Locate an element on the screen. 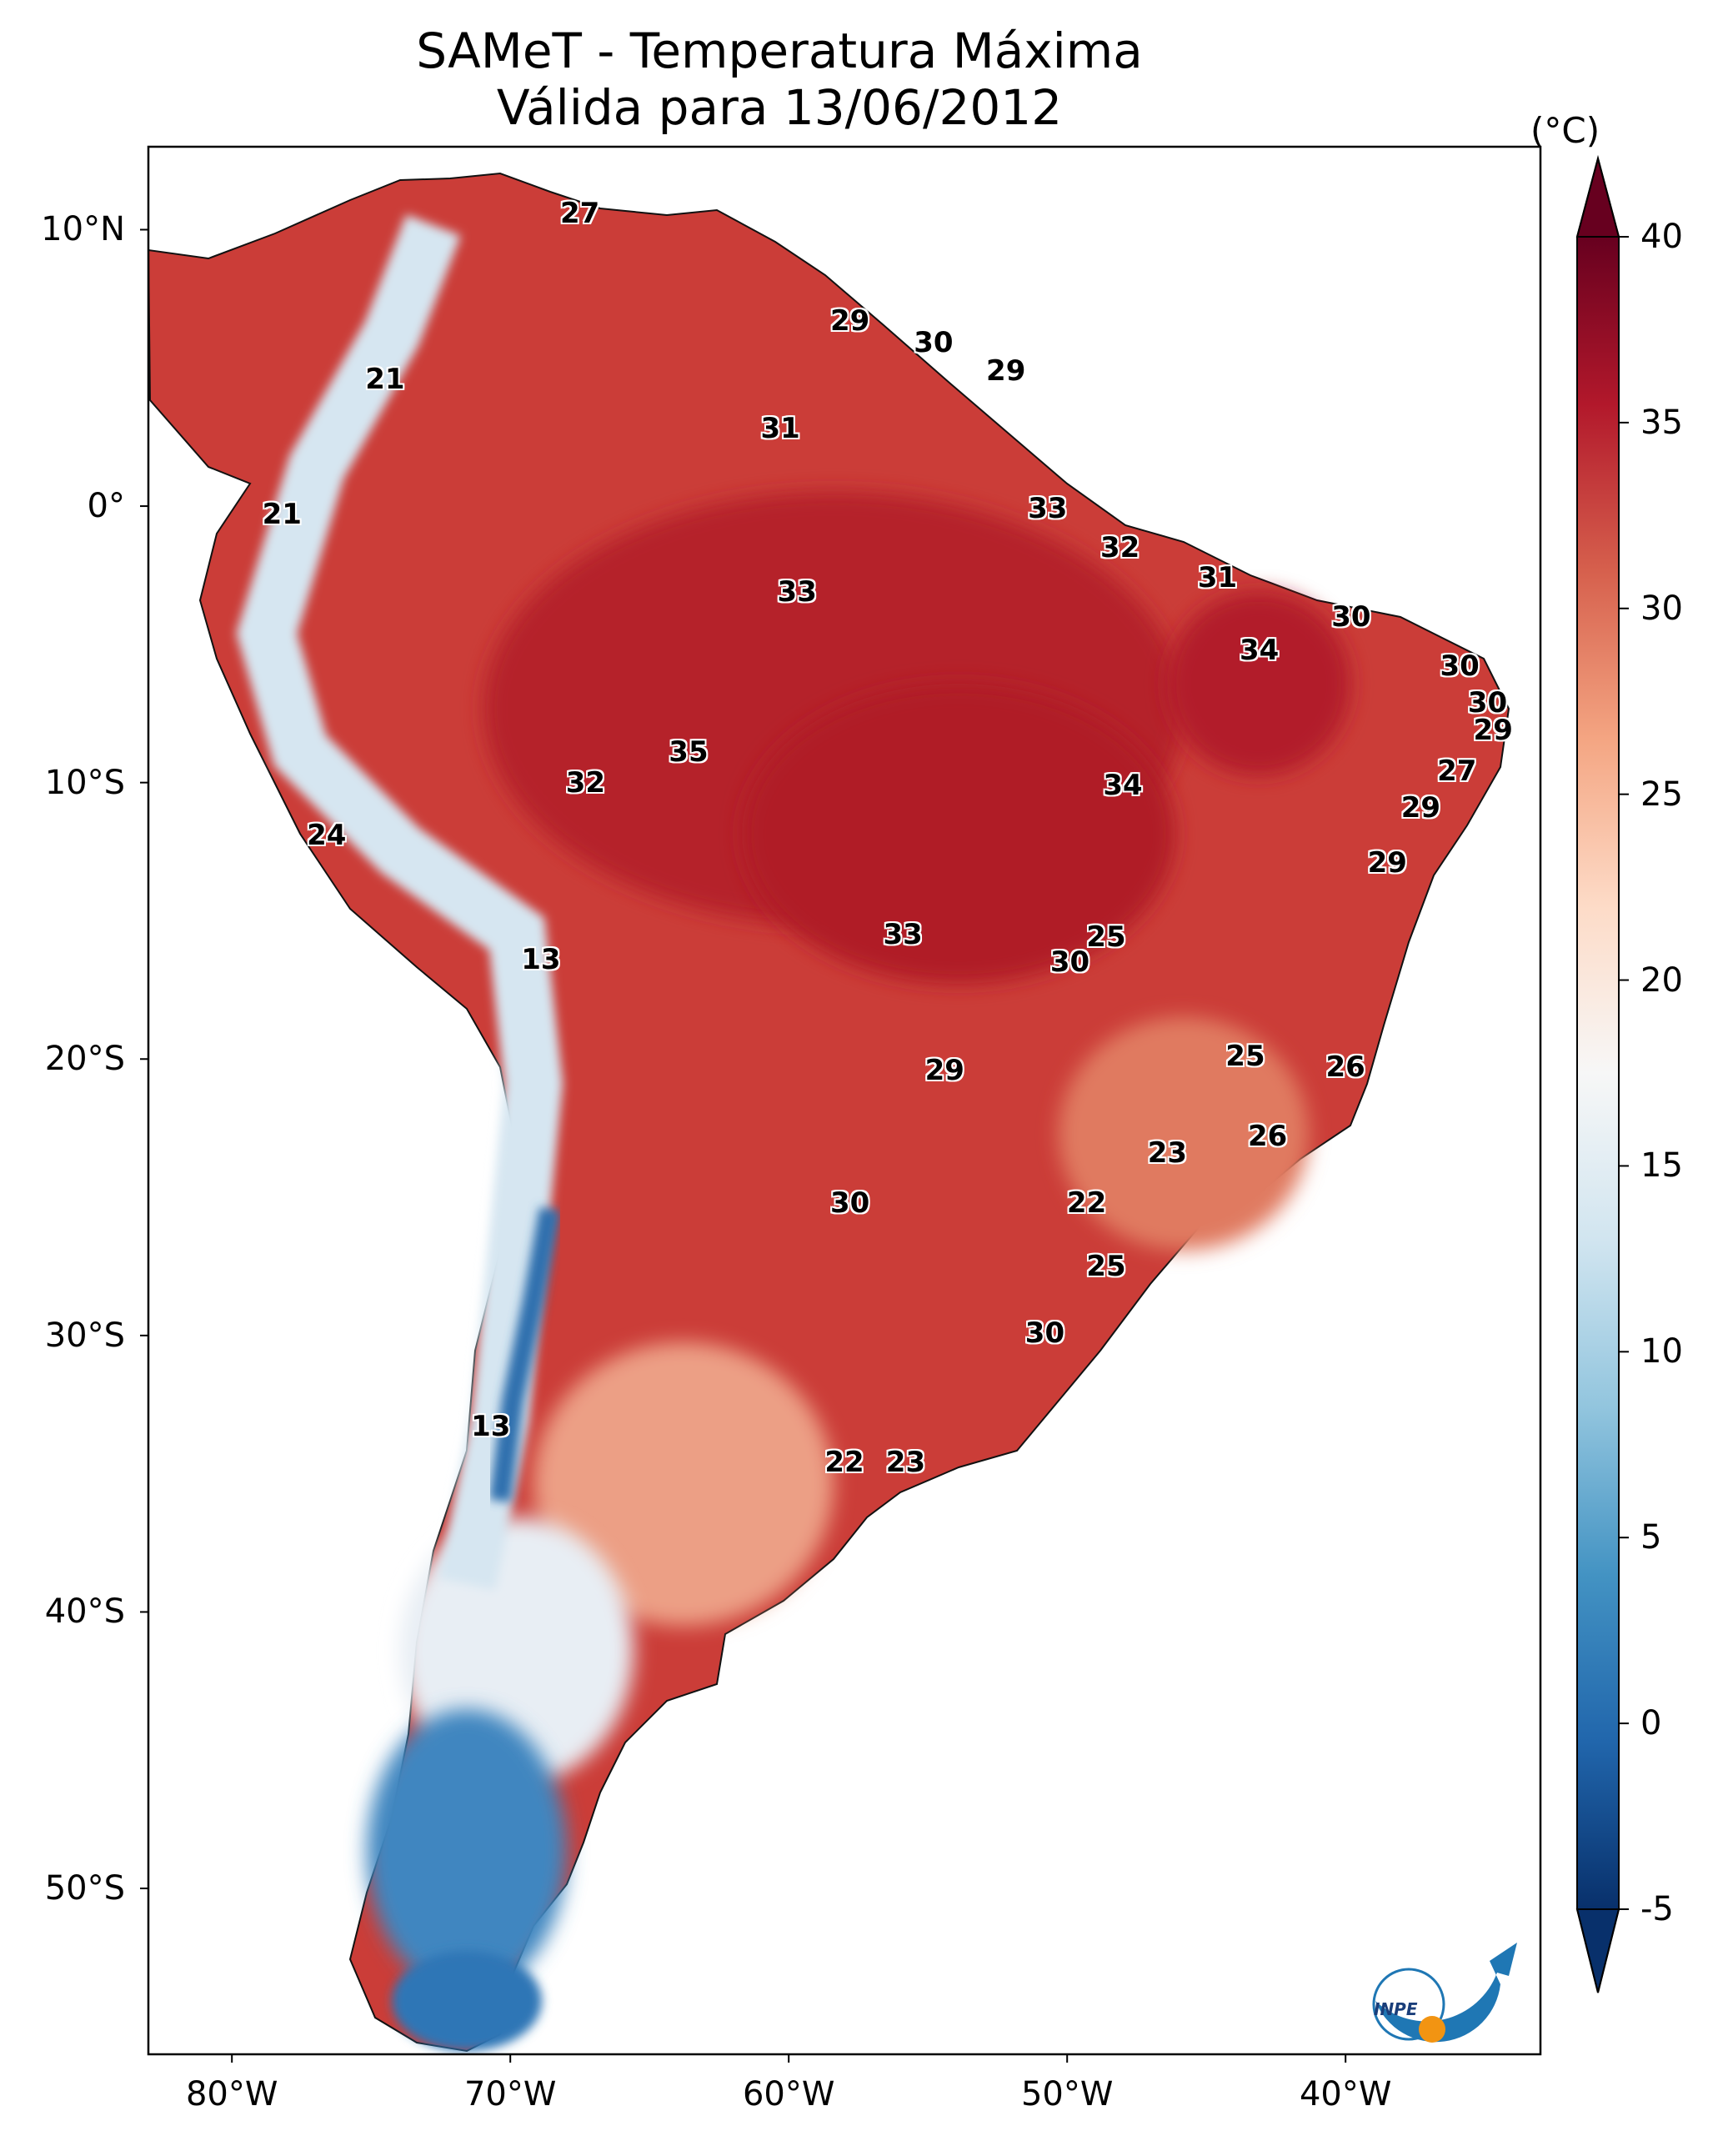 This screenshot has height=2156, width=1723. colorbar-tick-label: 30 is located at coordinates (1661, 608).